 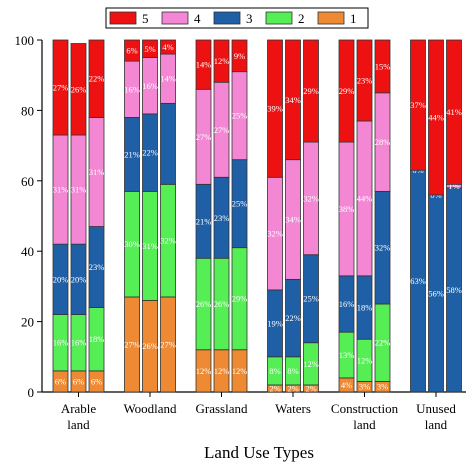 What do you see at coordinates (454, 290) in the screenshot?
I see `data-label: 58%` at bounding box center [454, 290].